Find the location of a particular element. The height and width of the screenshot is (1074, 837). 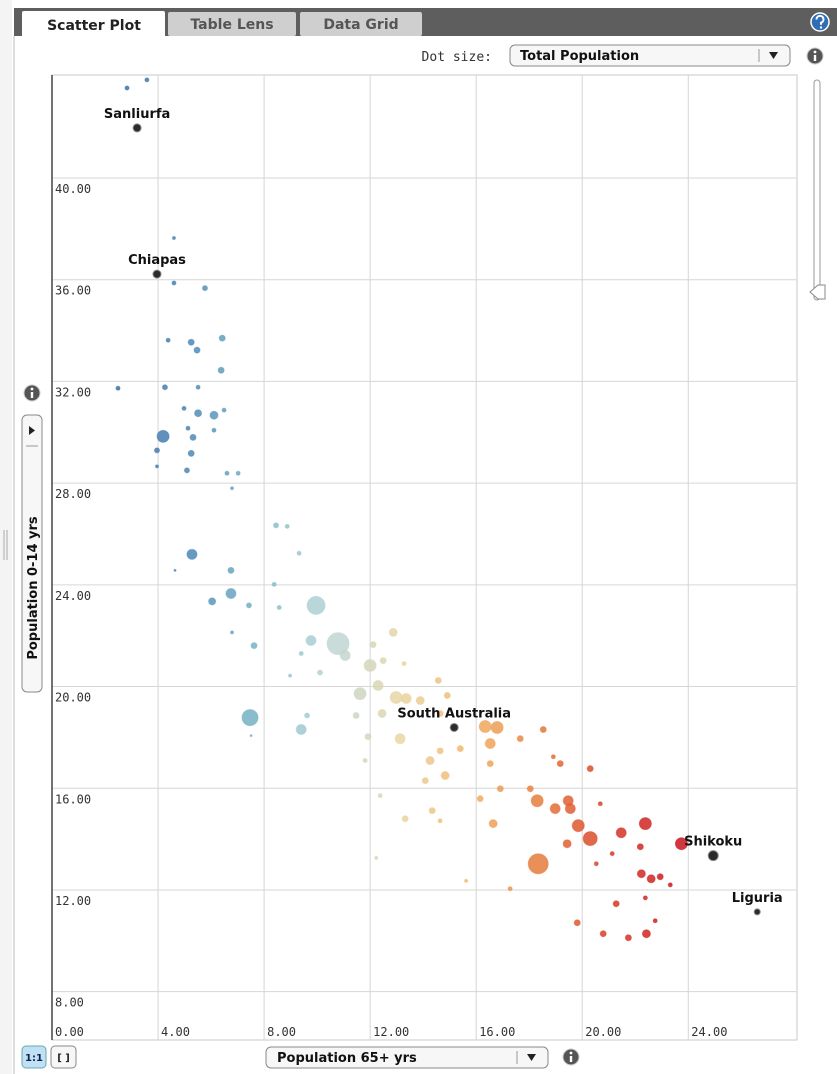

dot-size-value: Total Population is located at coordinates (579, 56).